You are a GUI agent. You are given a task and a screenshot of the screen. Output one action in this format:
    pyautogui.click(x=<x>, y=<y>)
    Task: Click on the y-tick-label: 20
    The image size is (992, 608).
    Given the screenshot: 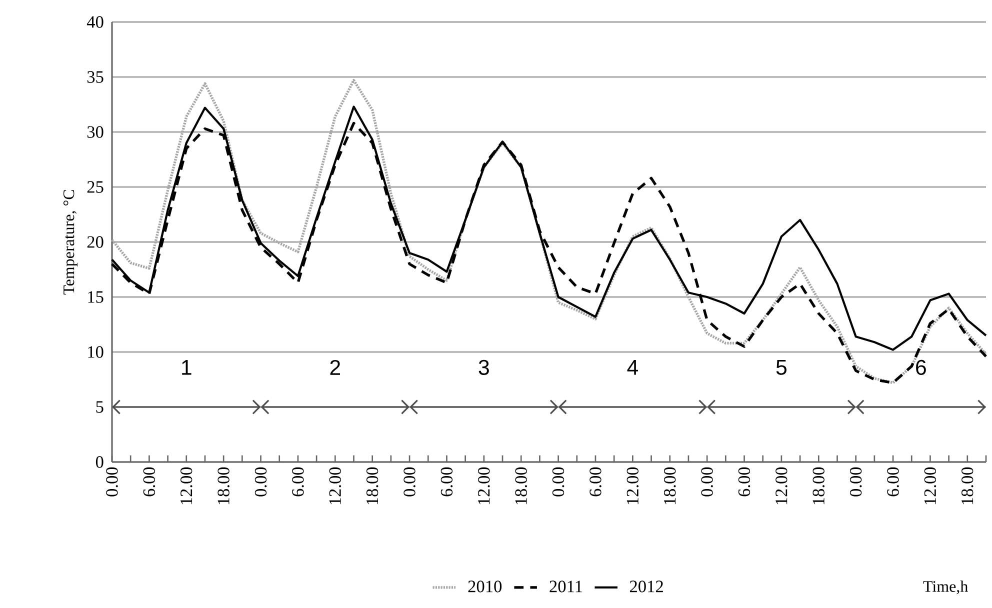 What is the action you would take?
    pyautogui.click(x=95, y=242)
    